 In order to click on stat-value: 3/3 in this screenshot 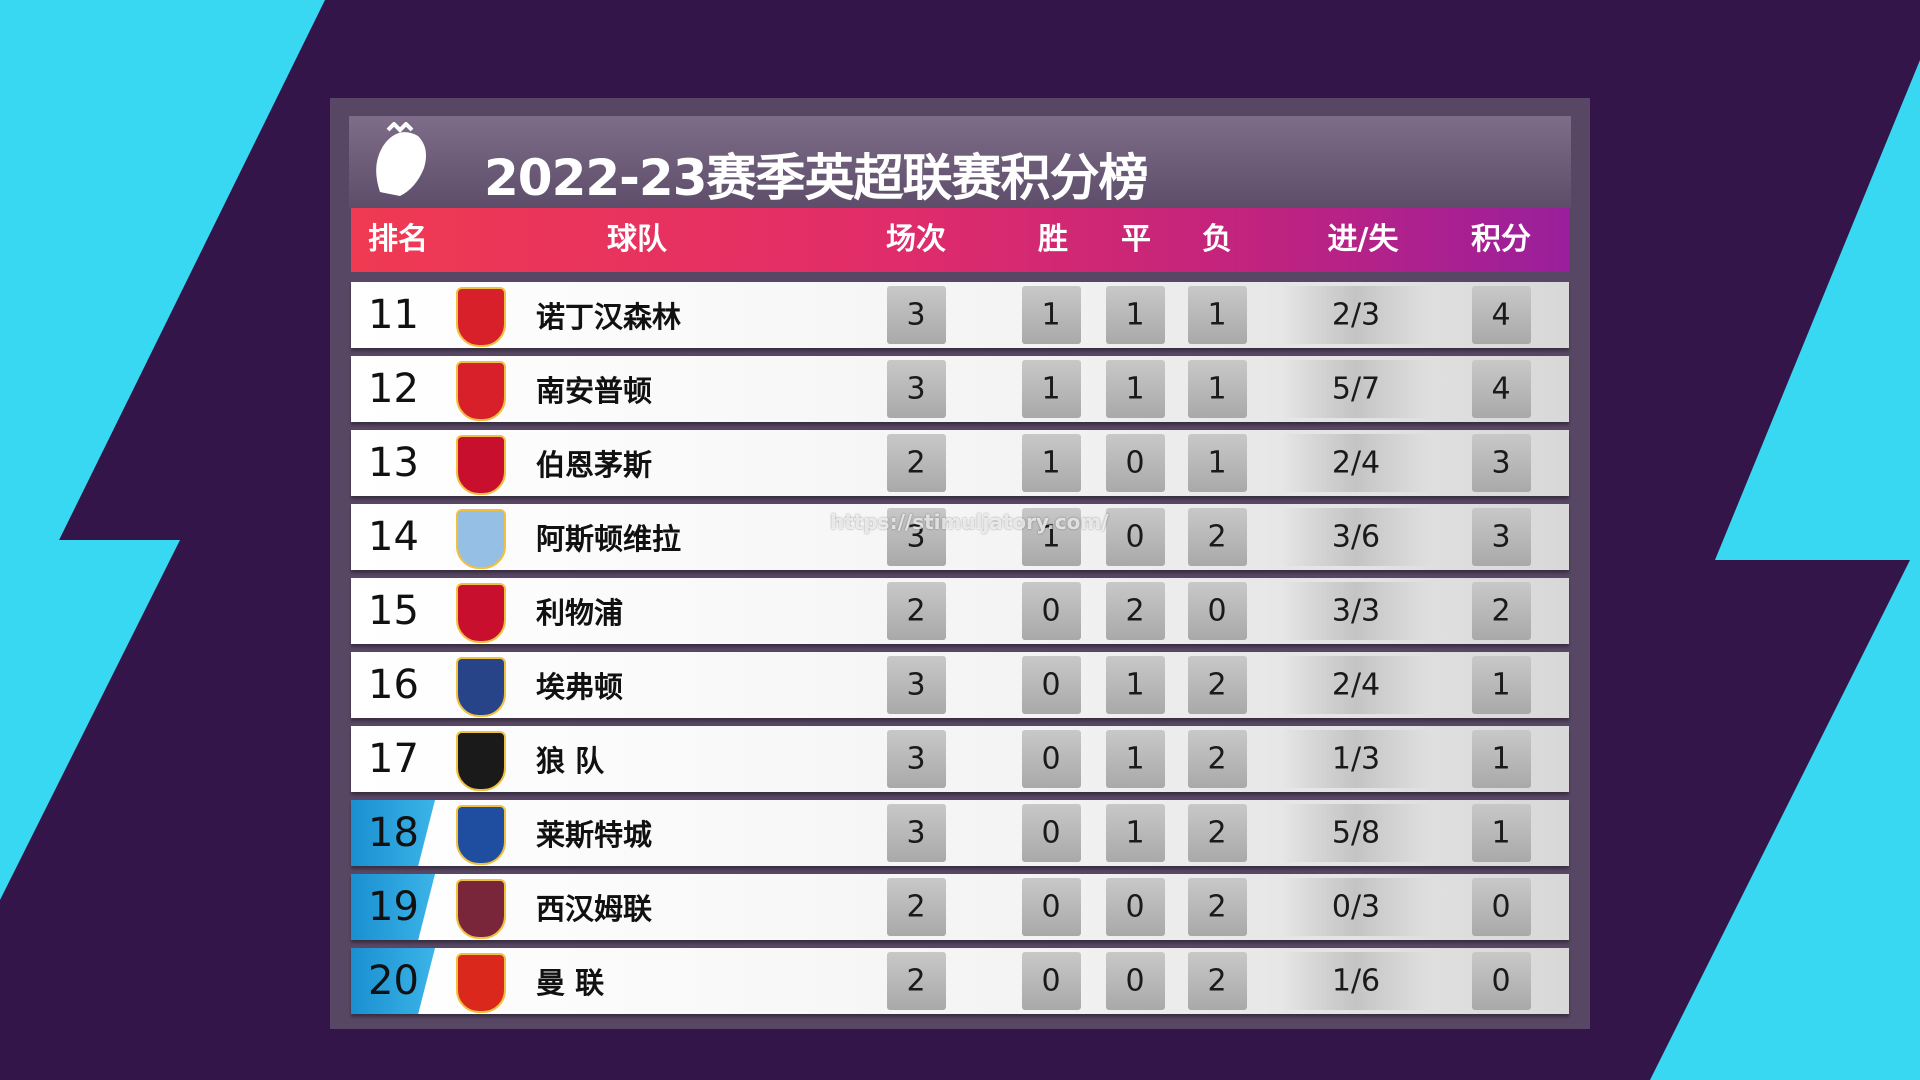, I will do `click(1356, 611)`.